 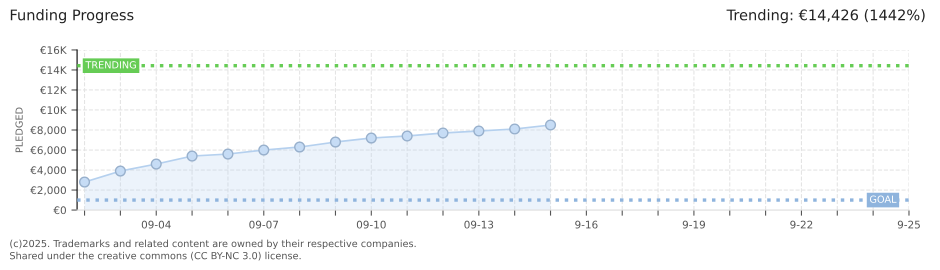 What do you see at coordinates (53, 90) in the screenshot?
I see `y-tick-label: €12K` at bounding box center [53, 90].